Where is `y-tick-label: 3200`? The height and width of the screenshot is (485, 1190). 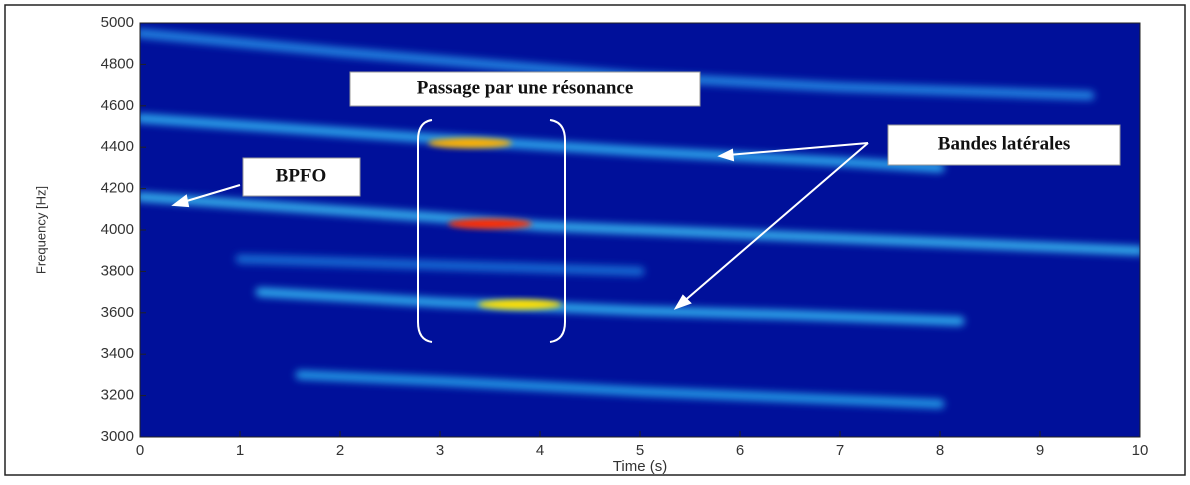 y-tick-label: 3200 is located at coordinates (117, 395).